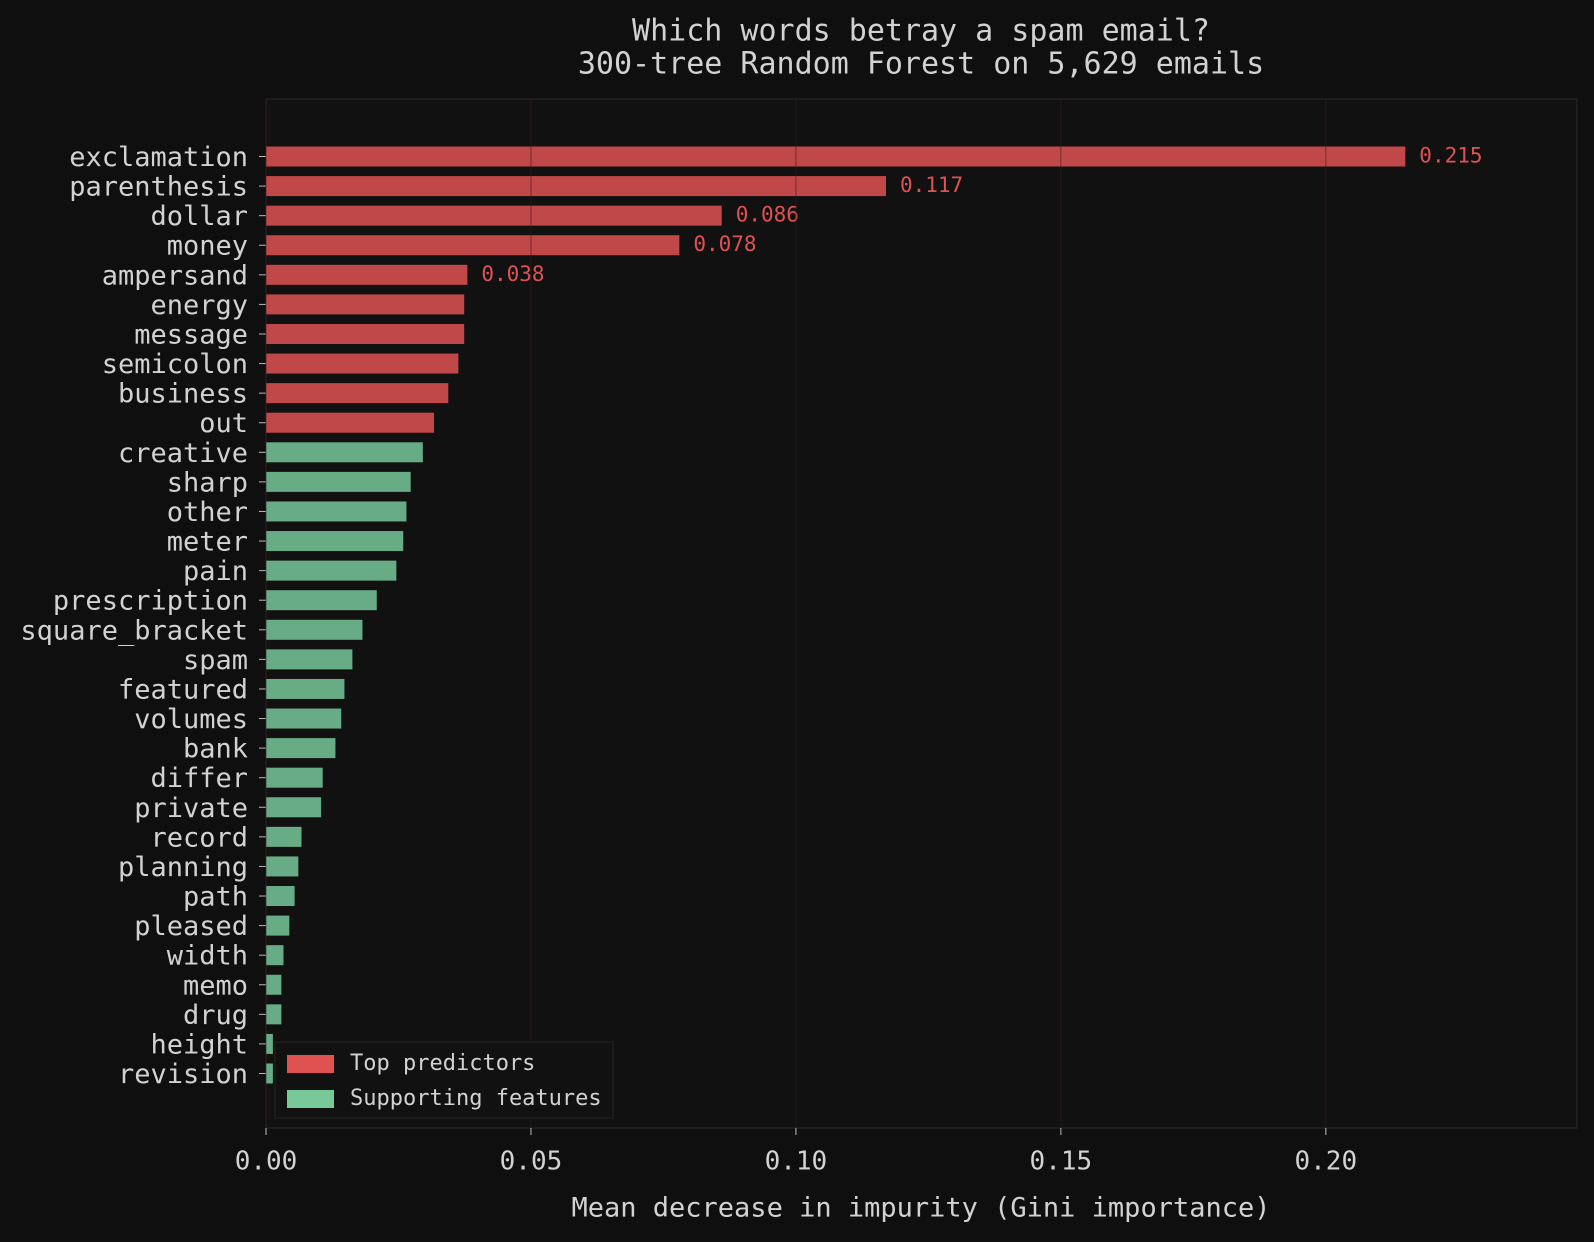  I want to click on y-tick-label: exclamation, so click(158, 157).